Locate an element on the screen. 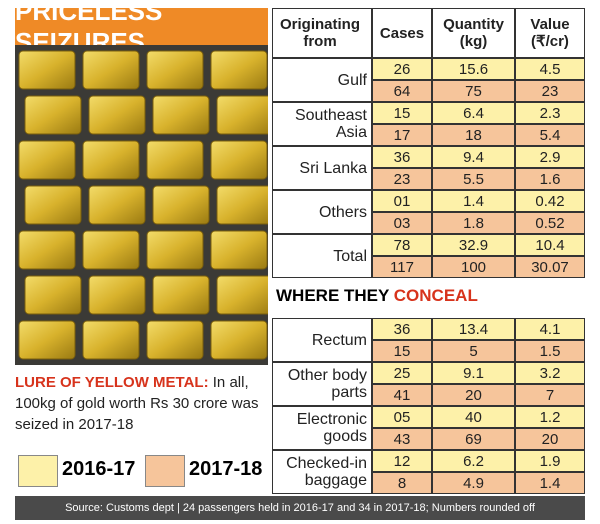 The image size is (600, 524). cell-value: 13.4 is located at coordinates (473, 329).